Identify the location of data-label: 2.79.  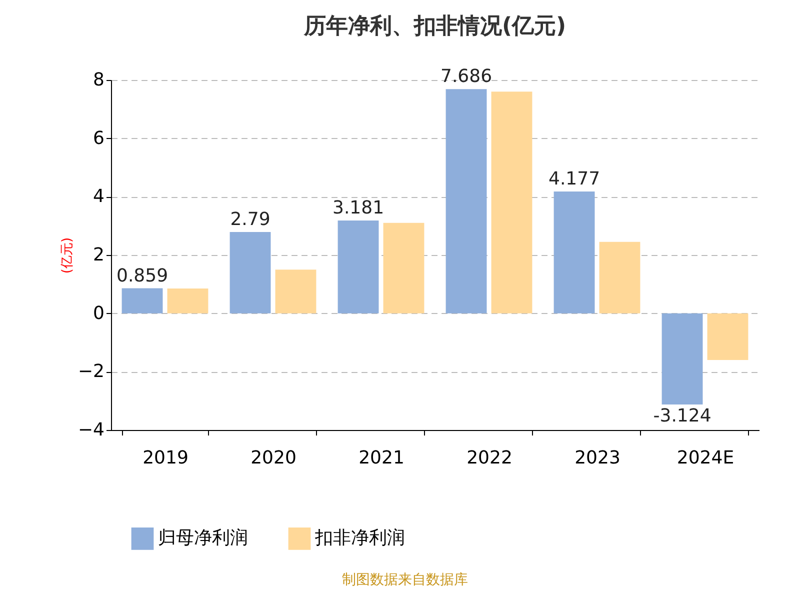
(250, 219).